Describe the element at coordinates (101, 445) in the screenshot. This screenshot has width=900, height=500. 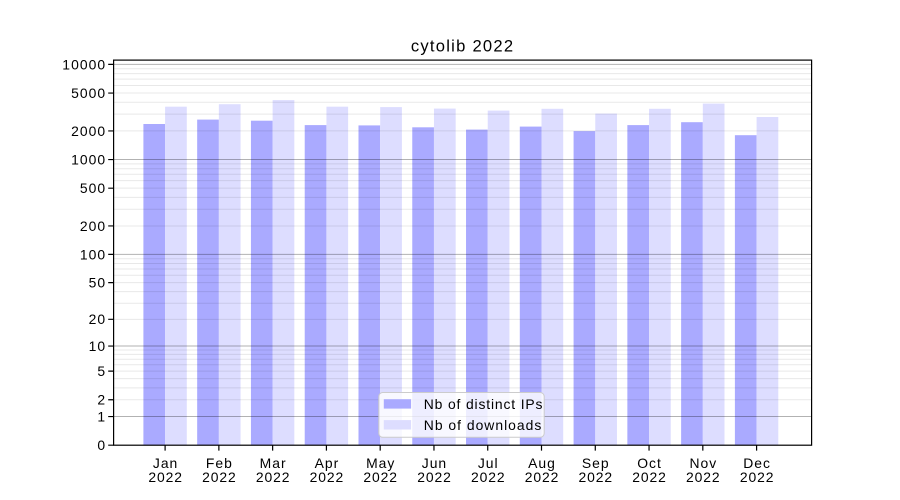
I see `svg-text: 0` at that location.